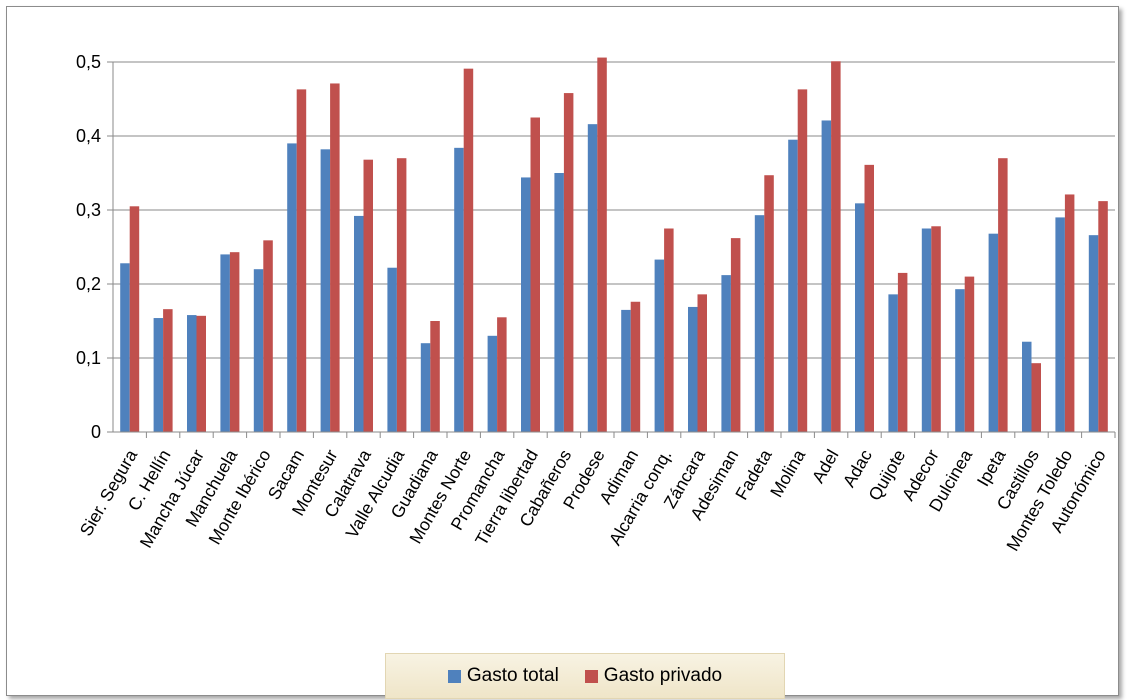 The height and width of the screenshot is (700, 1131). Describe the element at coordinates (94, 247) in the screenshot. I see `y-axis-ticks: 0 0,1 0,2 0,3 0,4 0,5` at that location.